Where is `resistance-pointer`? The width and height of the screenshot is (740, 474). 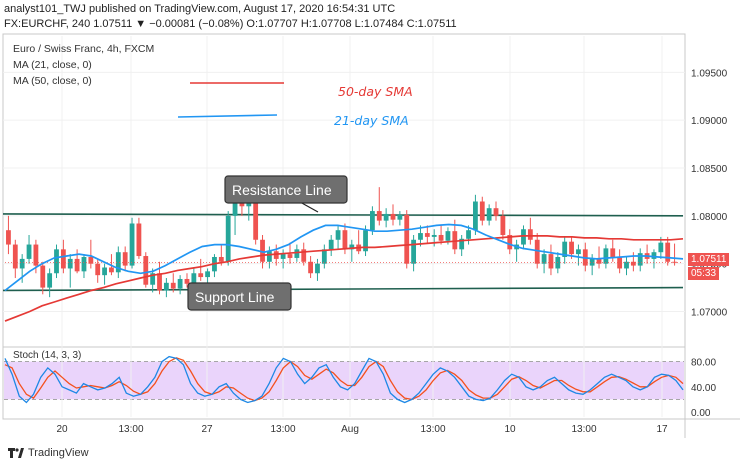 resistance-pointer is located at coordinates (309, 207).